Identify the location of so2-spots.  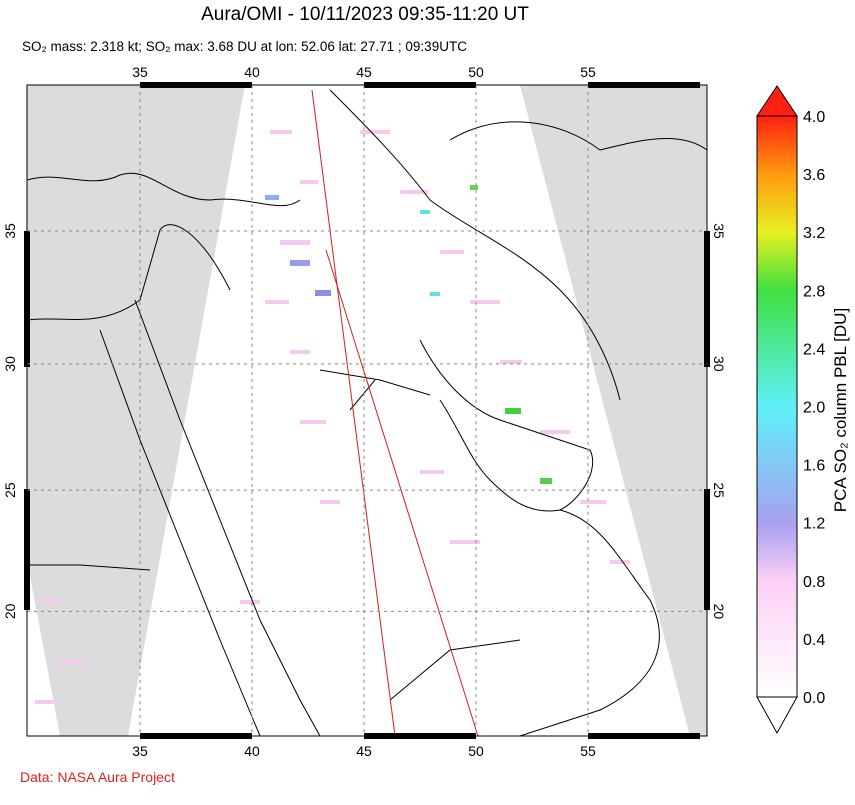
(408, 334).